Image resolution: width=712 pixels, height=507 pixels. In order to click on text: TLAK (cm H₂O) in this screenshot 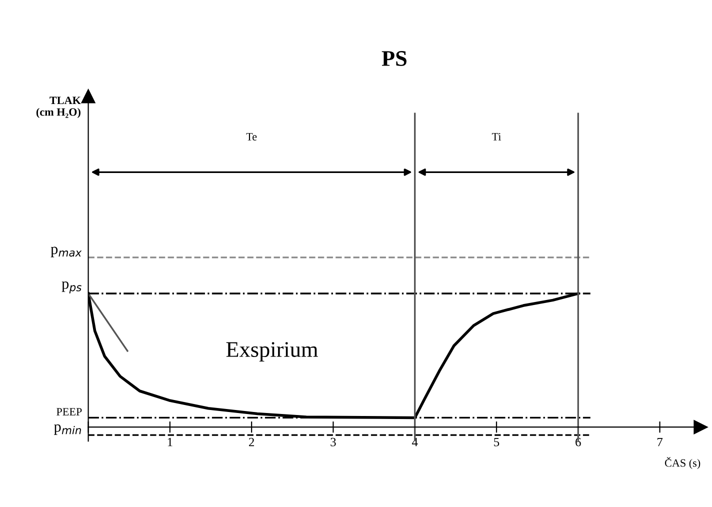, I will do `click(58, 107)`.